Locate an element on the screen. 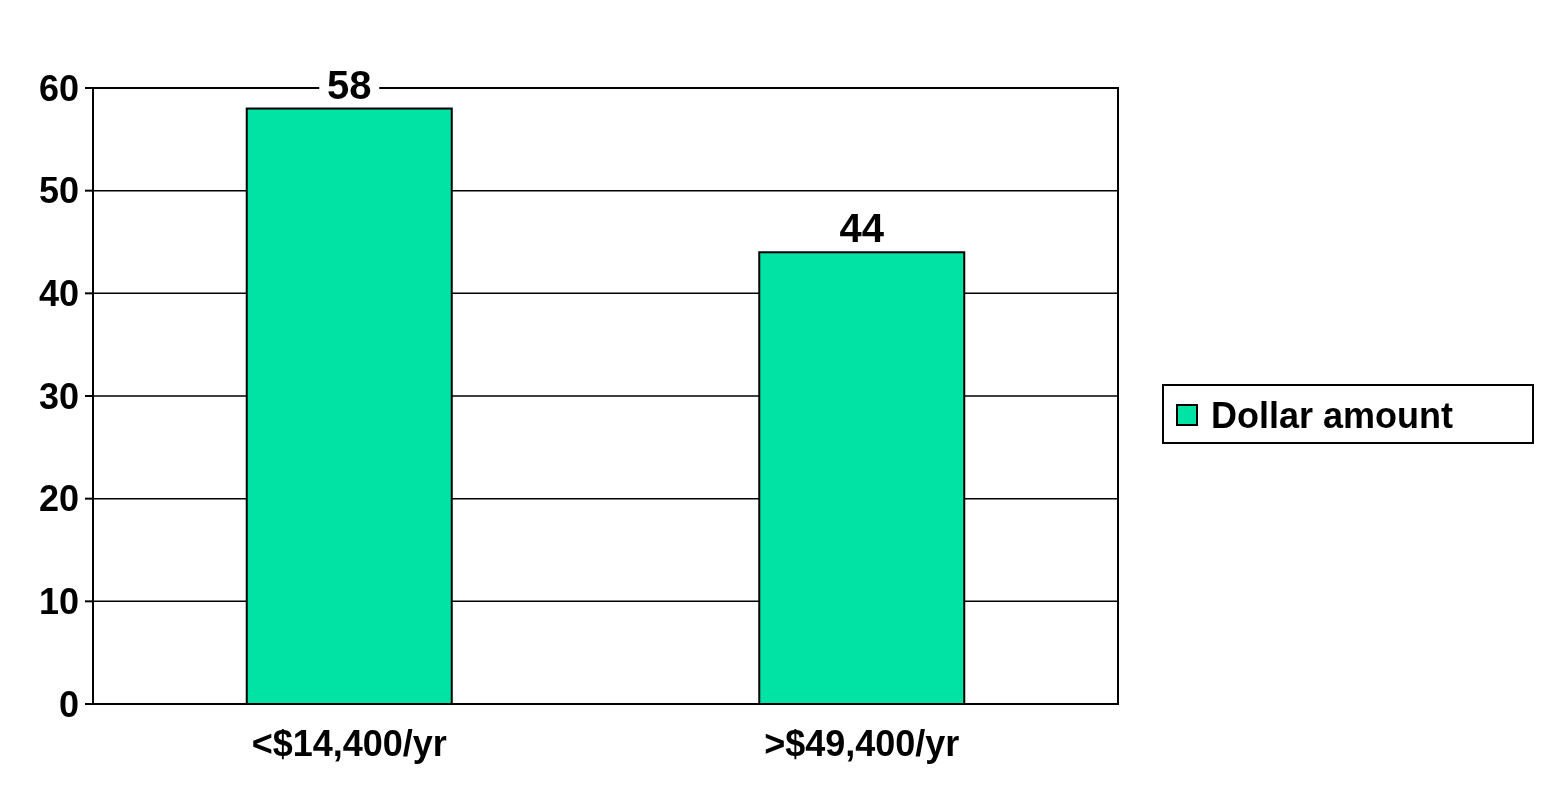  y-tick-label: 10 is located at coordinates (58, 601).